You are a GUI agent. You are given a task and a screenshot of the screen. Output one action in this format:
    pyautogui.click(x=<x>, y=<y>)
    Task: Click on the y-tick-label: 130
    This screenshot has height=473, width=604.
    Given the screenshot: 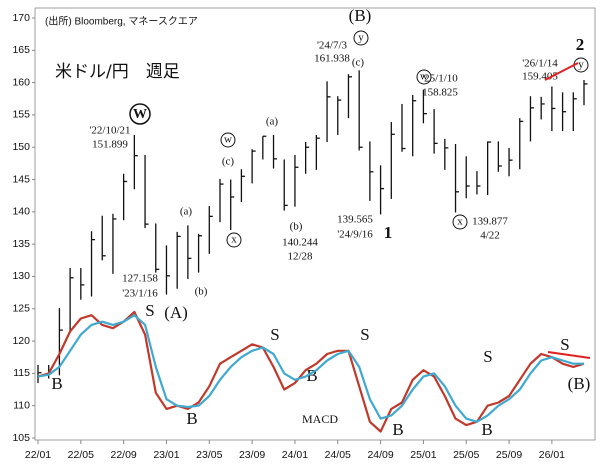 What is the action you would take?
    pyautogui.click(x=21, y=276)
    